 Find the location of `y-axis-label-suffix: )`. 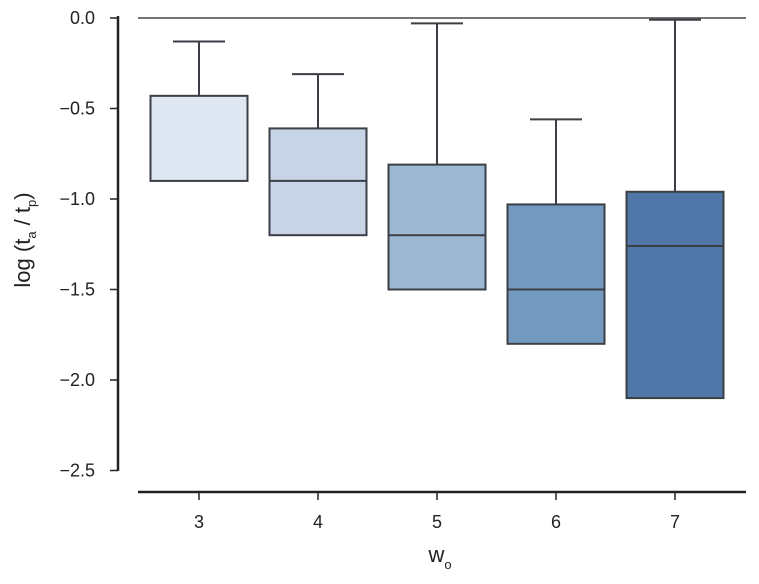

y-axis-label-suffix: ) is located at coordinates (22, 195).